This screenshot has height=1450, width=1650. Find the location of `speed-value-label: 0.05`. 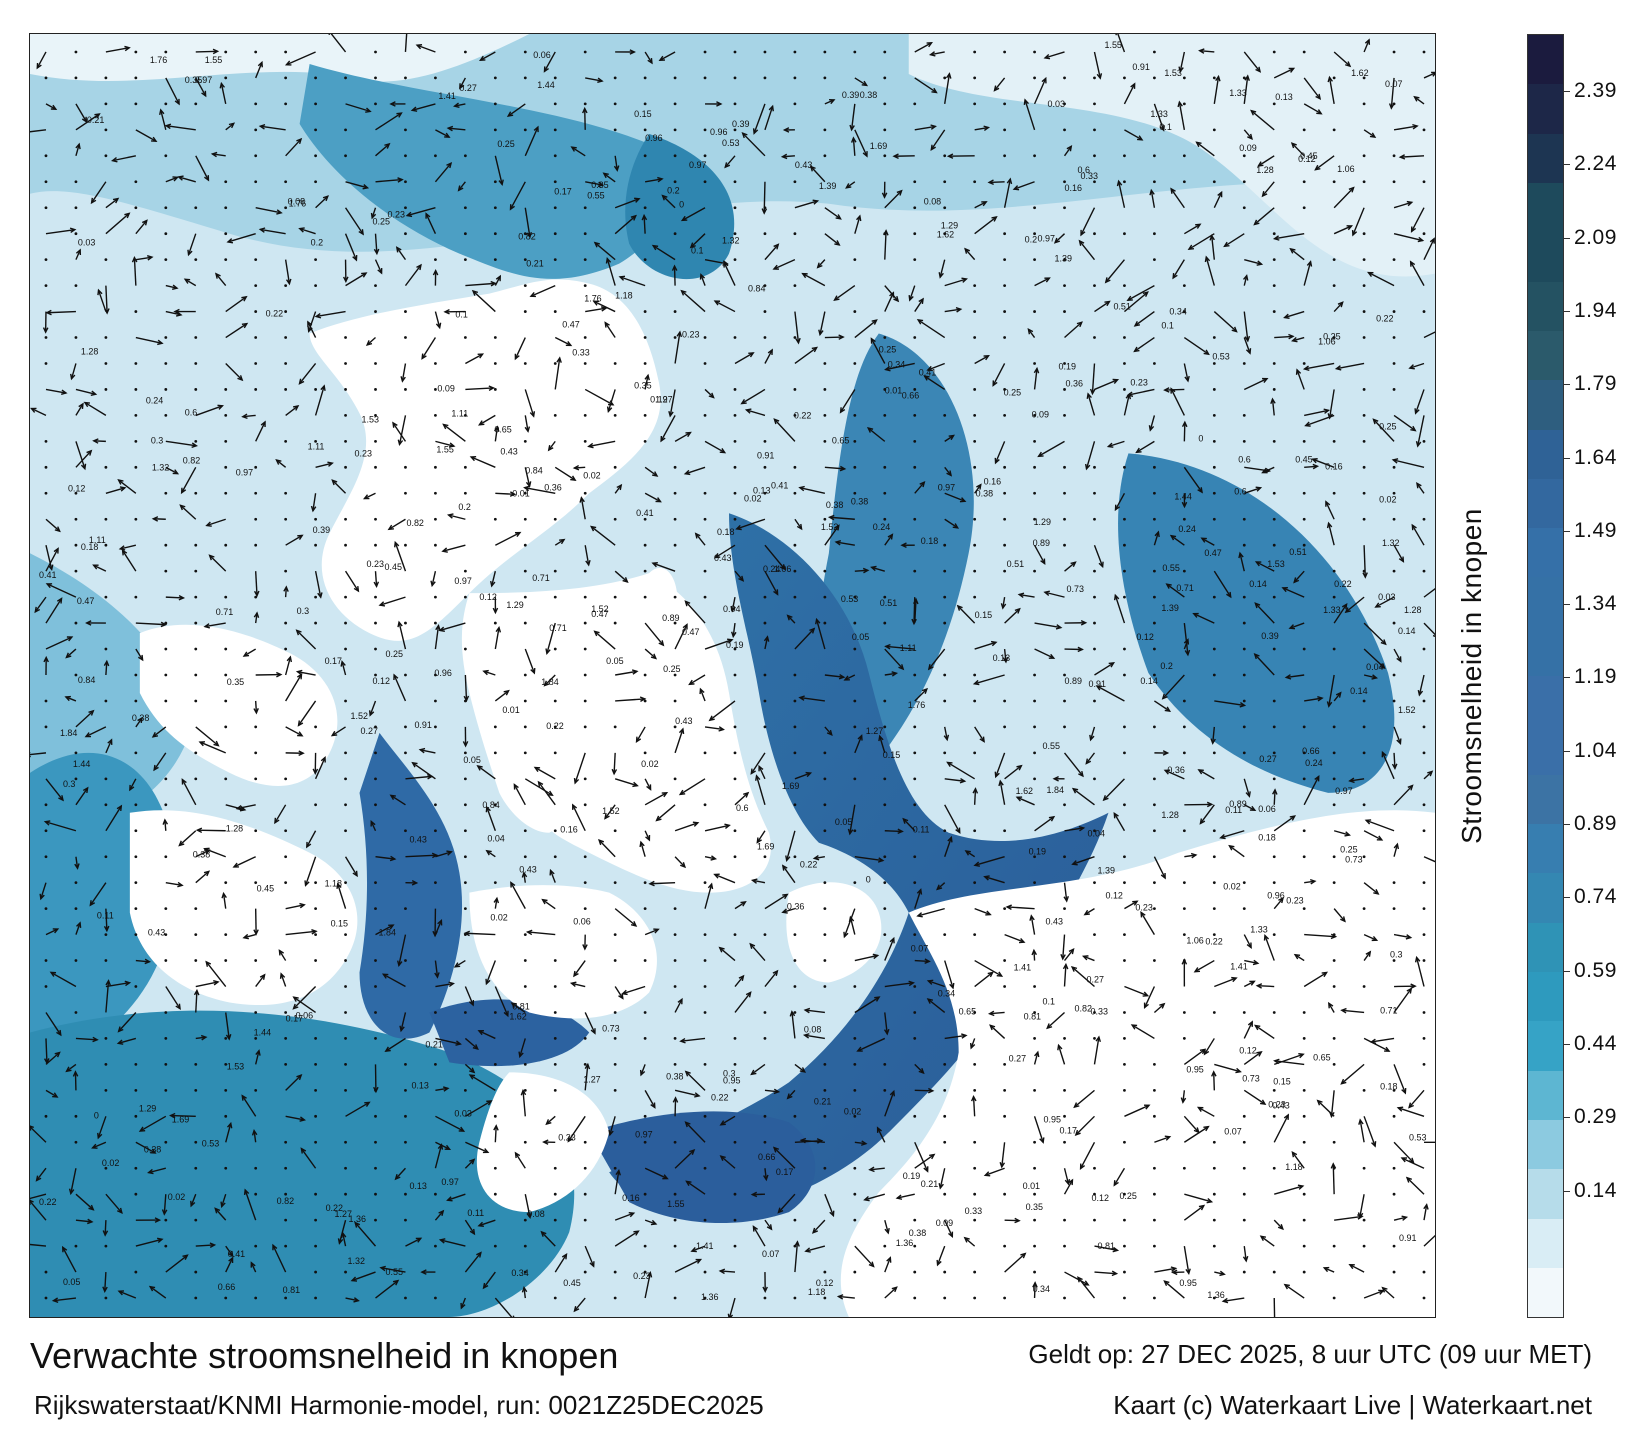

speed-value-label: 0.05 is located at coordinates (843, 822).